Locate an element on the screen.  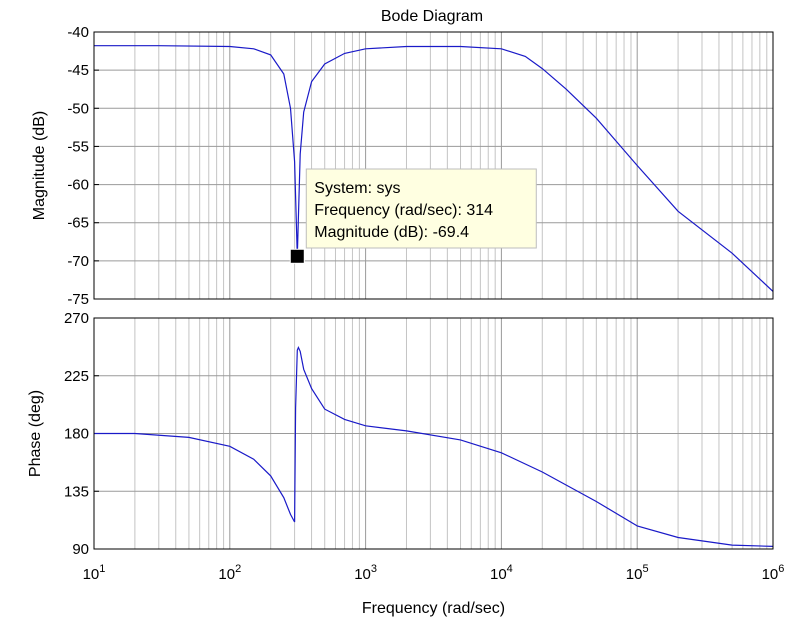
y-tick-label: -75 is located at coordinates (78, 299).